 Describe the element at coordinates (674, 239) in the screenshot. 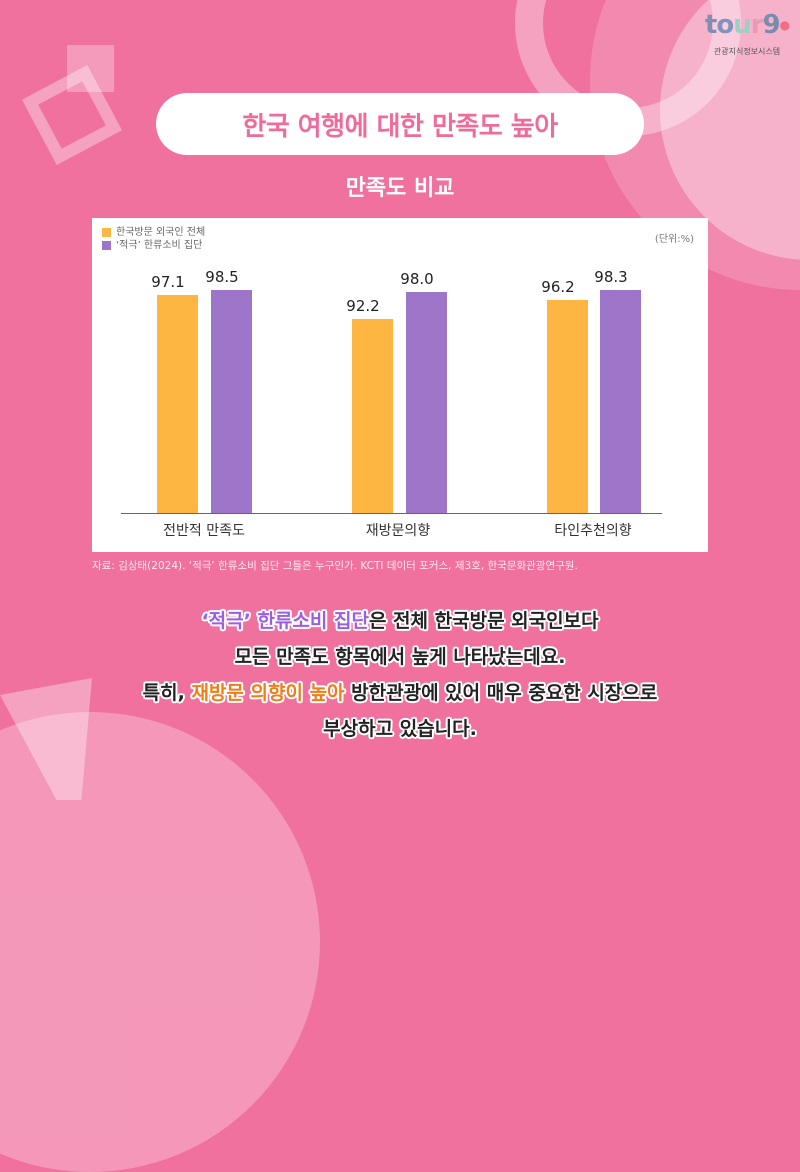

I see `unit-label: (단위:%)` at that location.